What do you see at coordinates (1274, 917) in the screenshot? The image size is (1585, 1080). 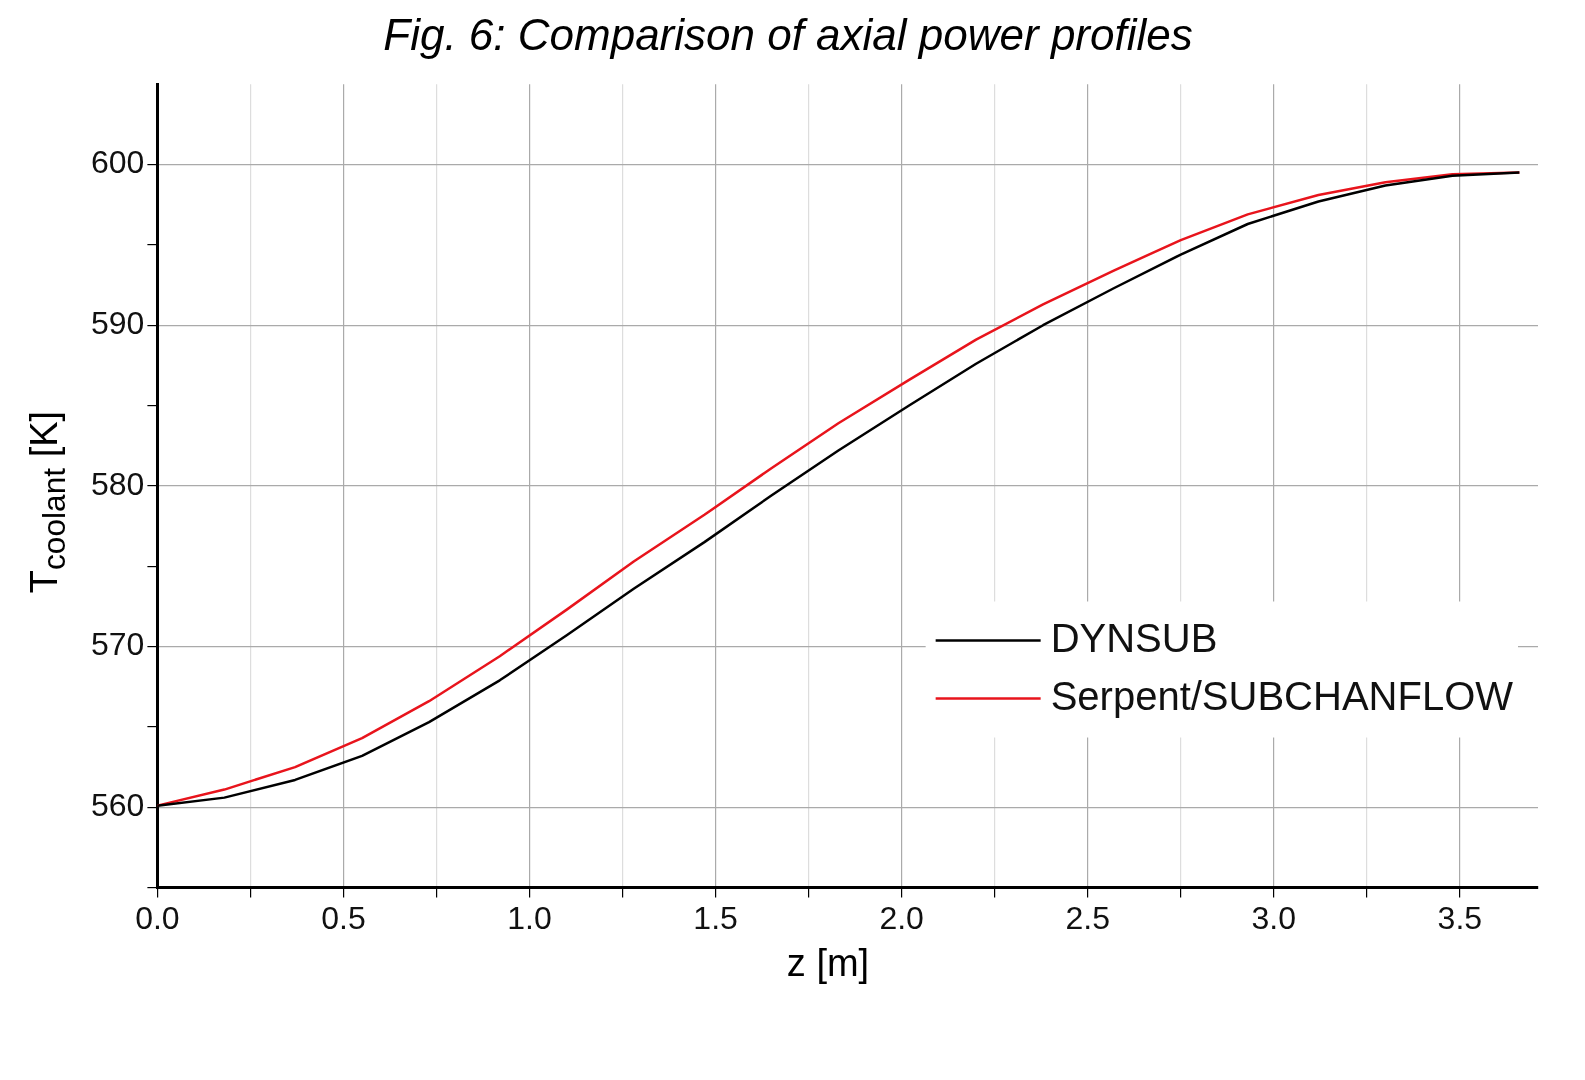 I see `x-tick-label: 3.0` at bounding box center [1274, 917].